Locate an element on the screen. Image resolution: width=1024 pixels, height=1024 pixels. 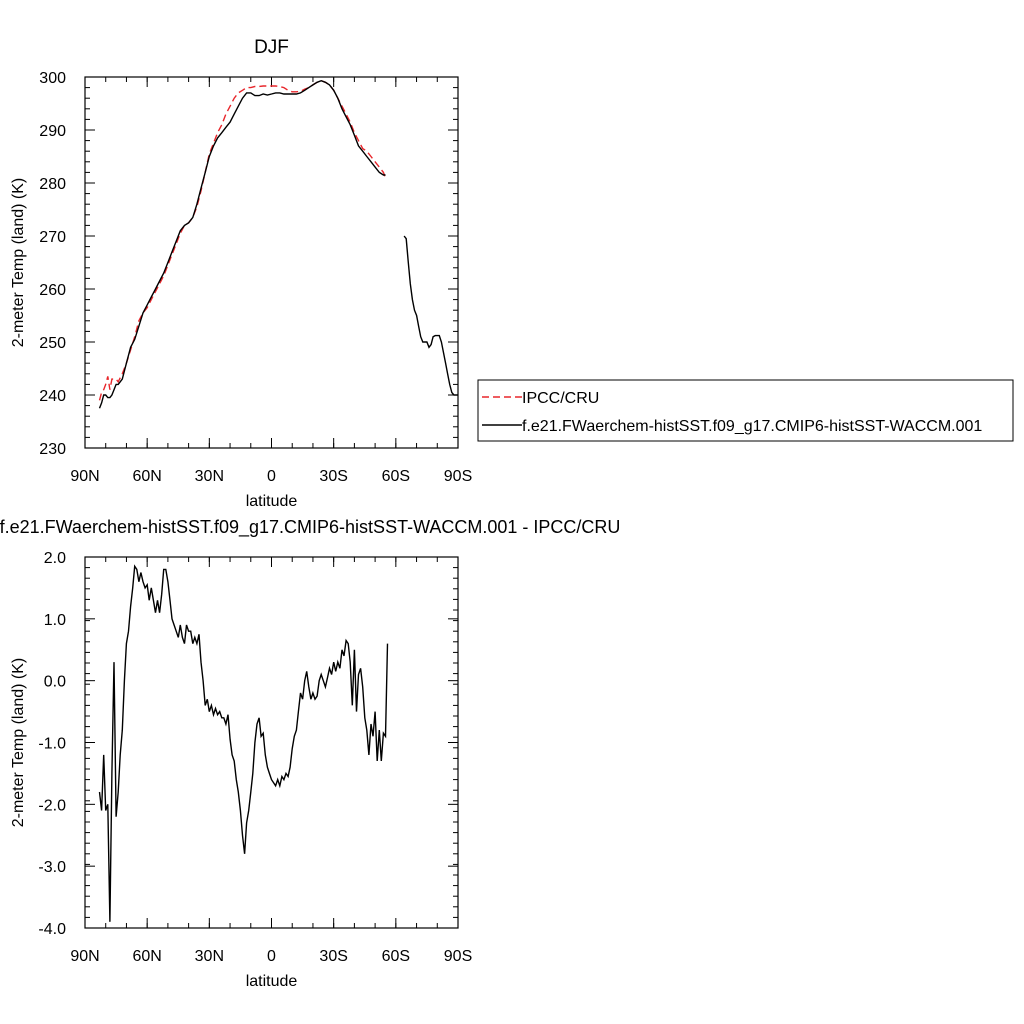
y-tick-label: -2.0 is located at coordinates (52, 805).